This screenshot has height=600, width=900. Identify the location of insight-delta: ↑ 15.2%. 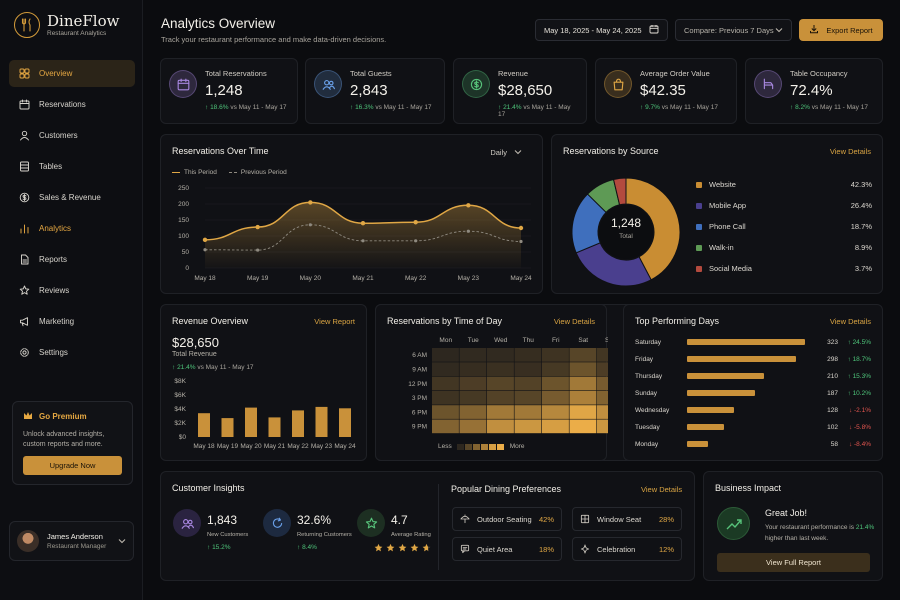
(219, 547).